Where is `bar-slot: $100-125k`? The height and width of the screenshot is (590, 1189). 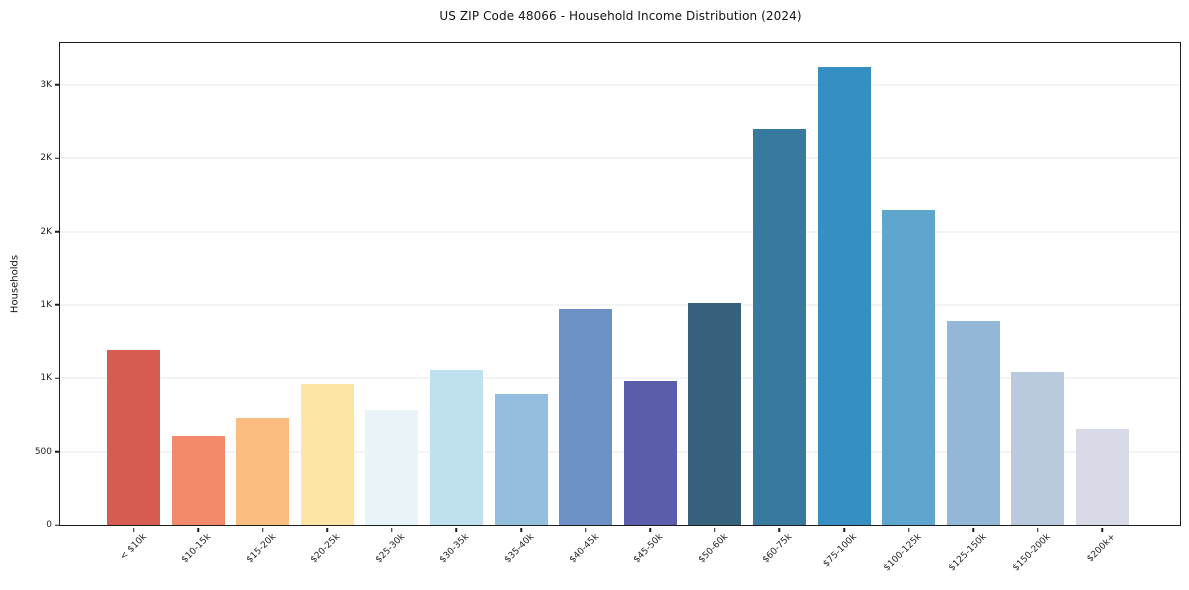
bar-slot: $100-125k is located at coordinates (909, 308).